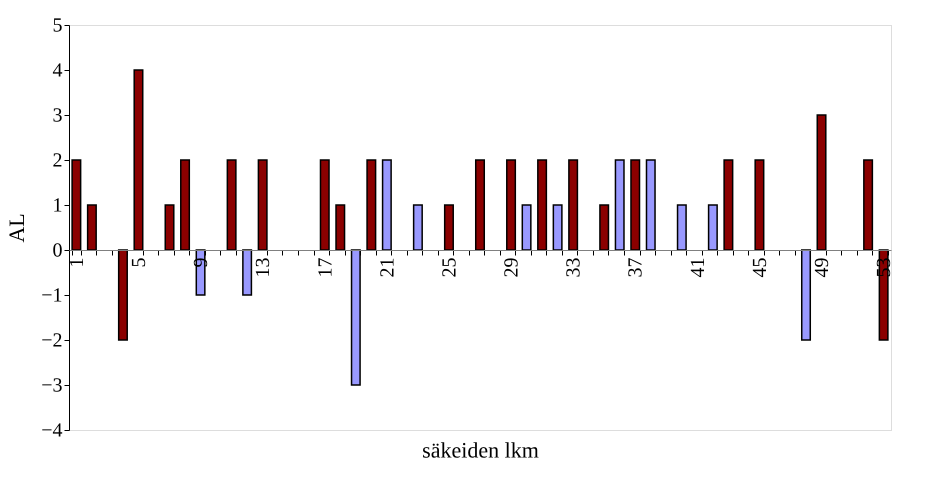  I want to click on y-tick-label: 0, so click(57, 251).